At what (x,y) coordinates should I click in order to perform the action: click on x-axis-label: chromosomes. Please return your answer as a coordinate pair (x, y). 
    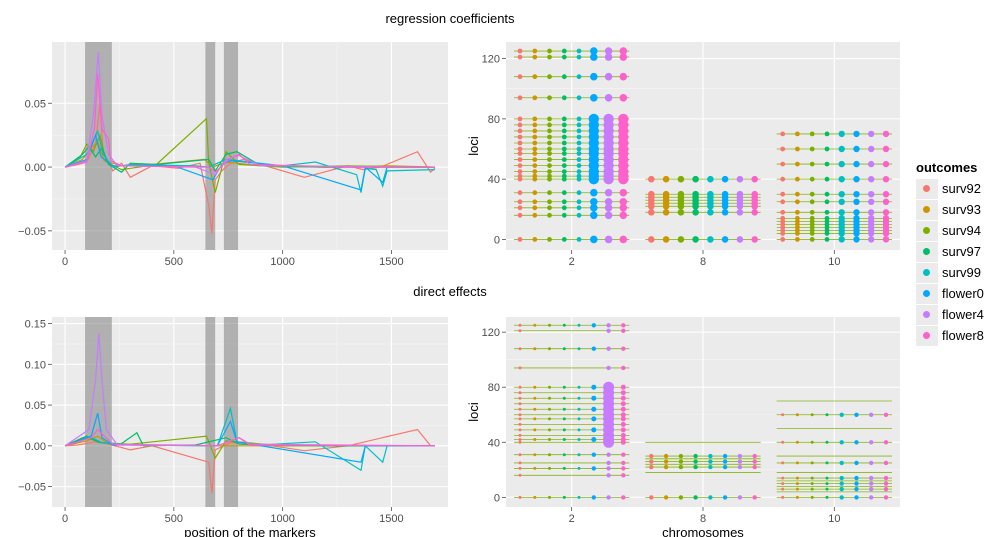
    Looking at the image, I should click on (703, 531).